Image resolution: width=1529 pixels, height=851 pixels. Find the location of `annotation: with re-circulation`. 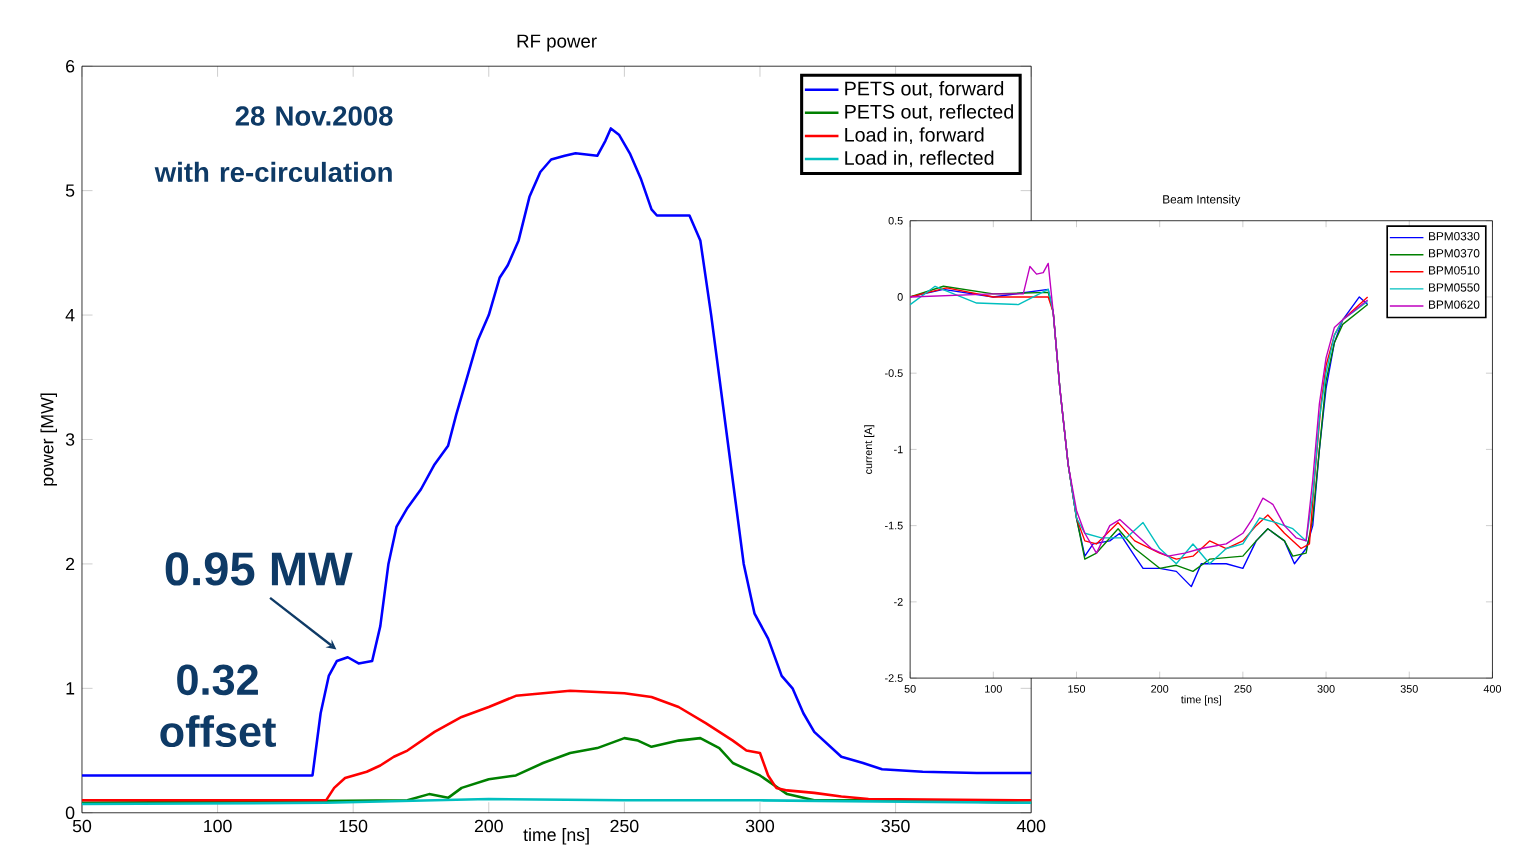

annotation: with re-circulation is located at coordinates (273, 172).